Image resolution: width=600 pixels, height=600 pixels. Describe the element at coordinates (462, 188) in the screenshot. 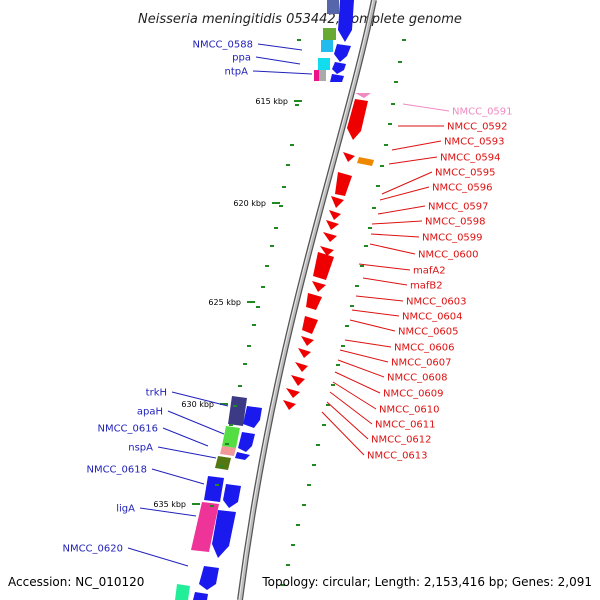

I see `gene-label: NMCC_0596` at that location.